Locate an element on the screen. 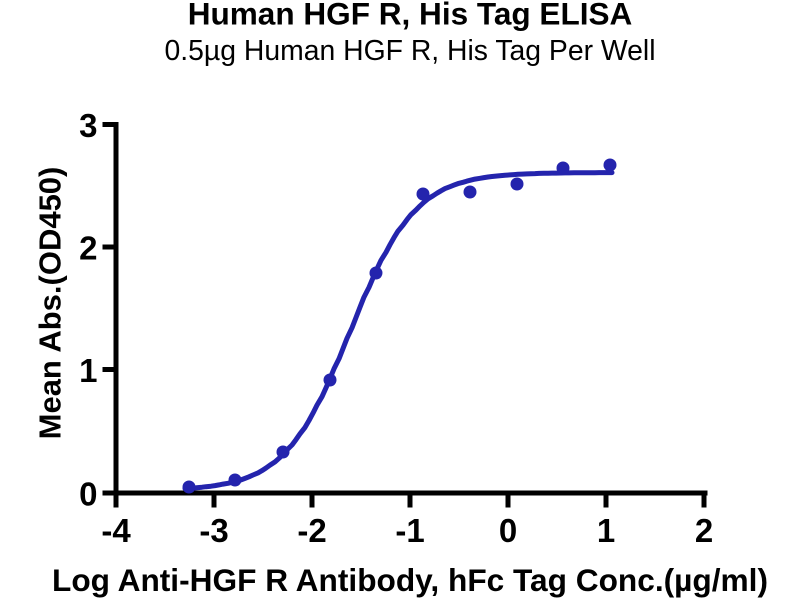 The width and height of the screenshot is (800, 600). svg-text: Mean Abs.(OD450) is located at coordinates (50, 303).